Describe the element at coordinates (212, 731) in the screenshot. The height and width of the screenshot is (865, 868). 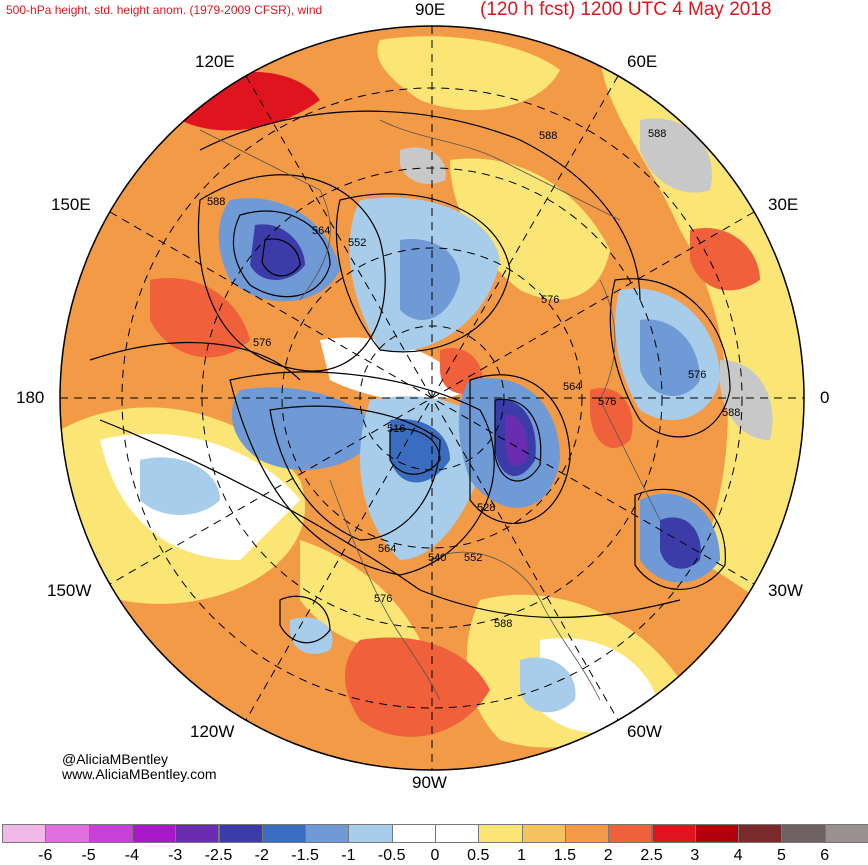
I see `lon-label-120w: 120W` at that location.